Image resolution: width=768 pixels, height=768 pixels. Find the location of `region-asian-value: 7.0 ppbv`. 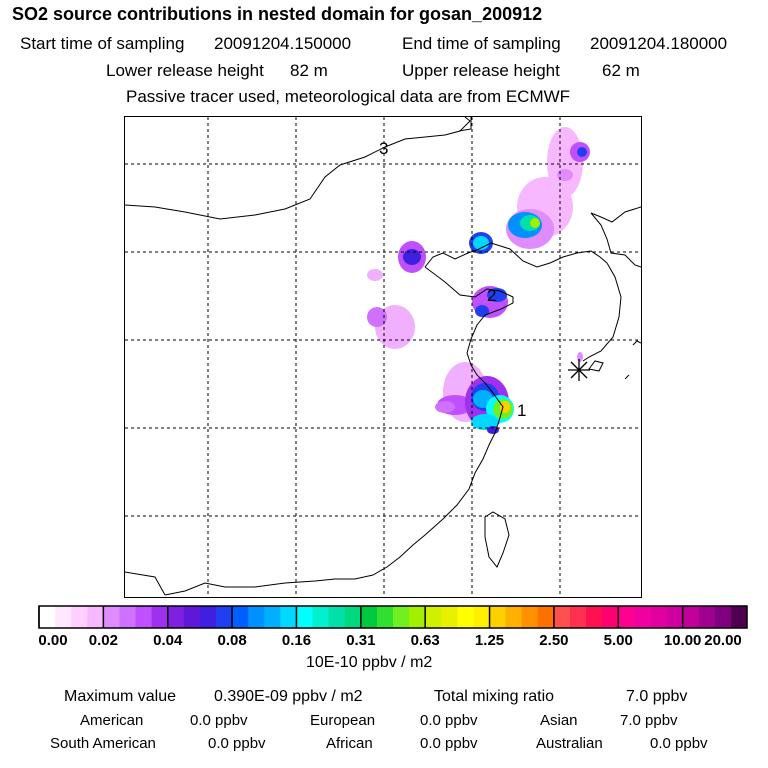

region-asian-value: 7.0 ppbv is located at coordinates (649, 720).